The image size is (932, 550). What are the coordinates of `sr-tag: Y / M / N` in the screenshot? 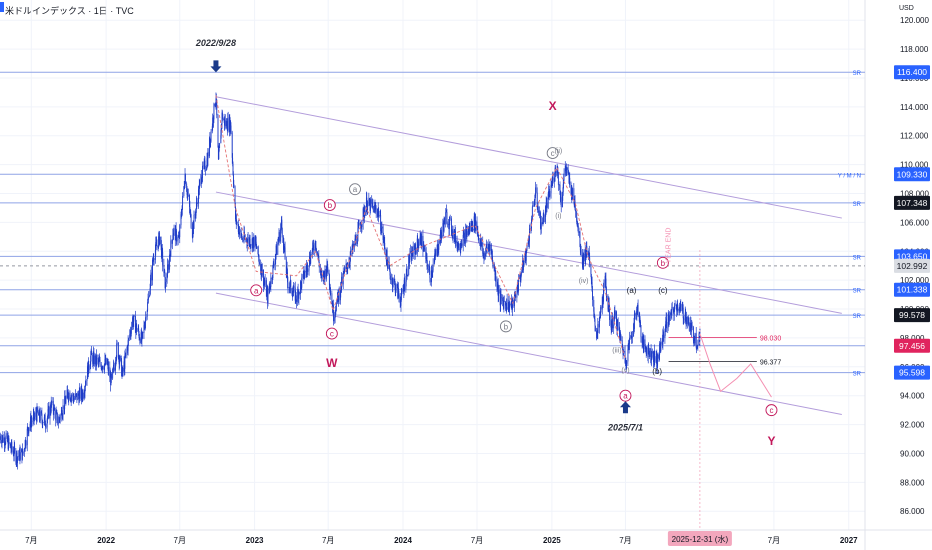 It's located at (849, 176).